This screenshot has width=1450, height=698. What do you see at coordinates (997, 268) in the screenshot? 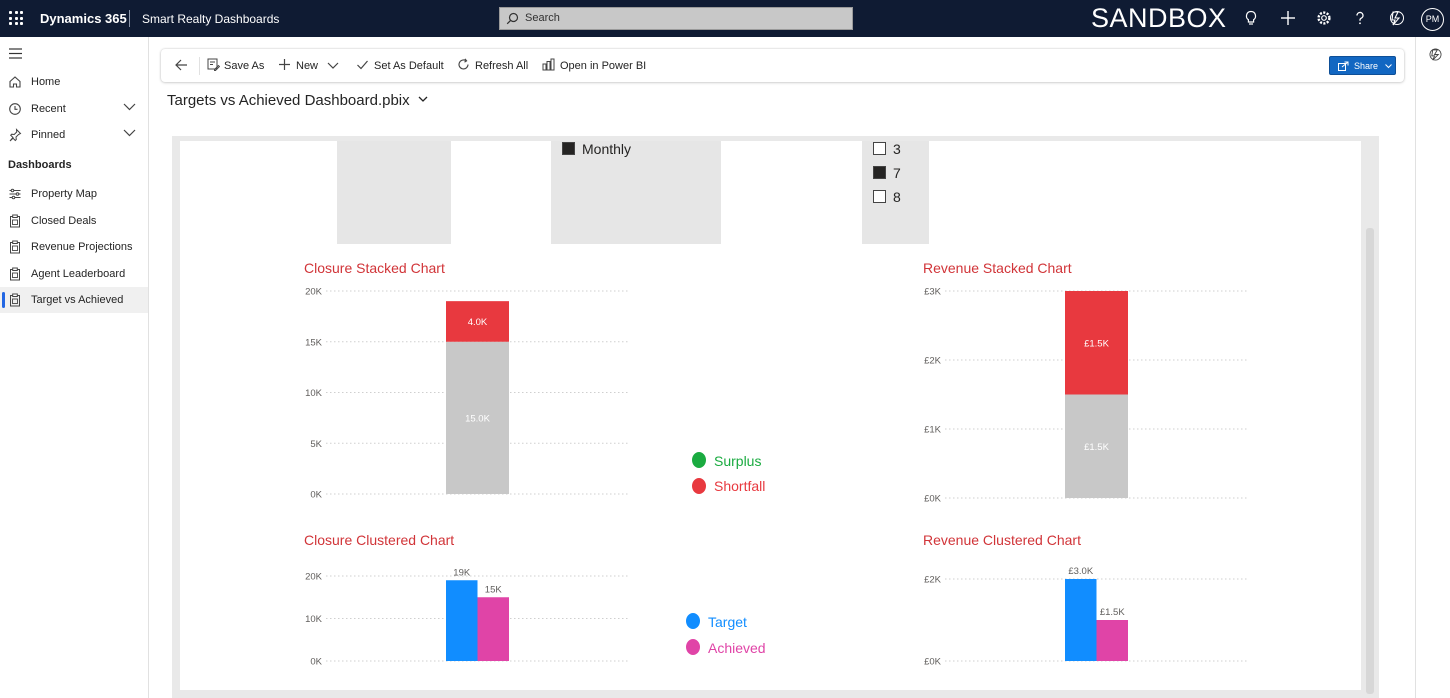
I see `revenue-stacked-chart-title: Revenue Stacked Chart` at bounding box center [997, 268].